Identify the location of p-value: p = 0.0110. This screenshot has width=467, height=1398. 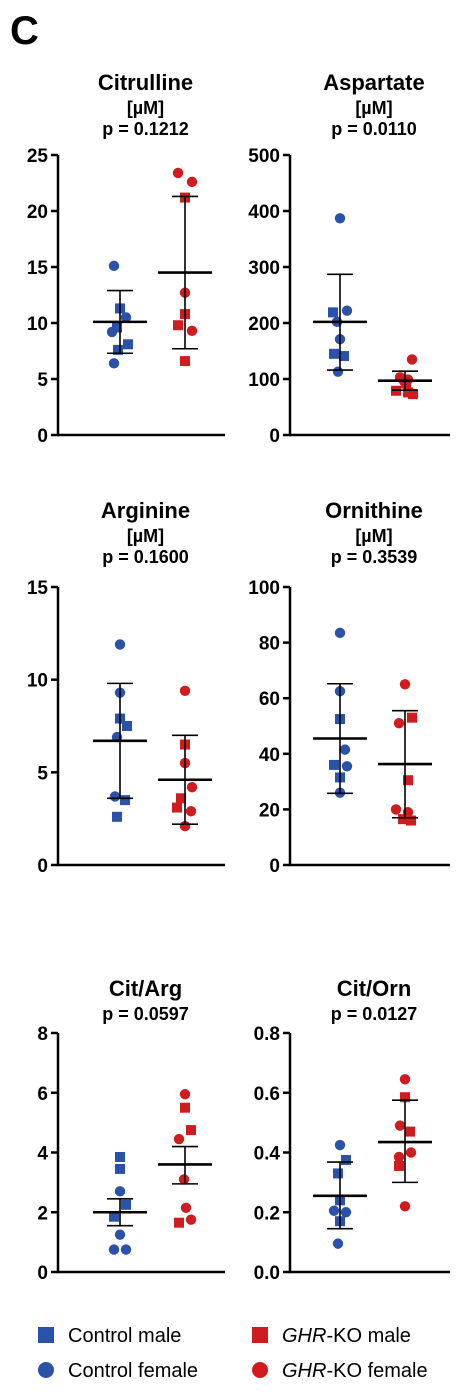
(374, 129).